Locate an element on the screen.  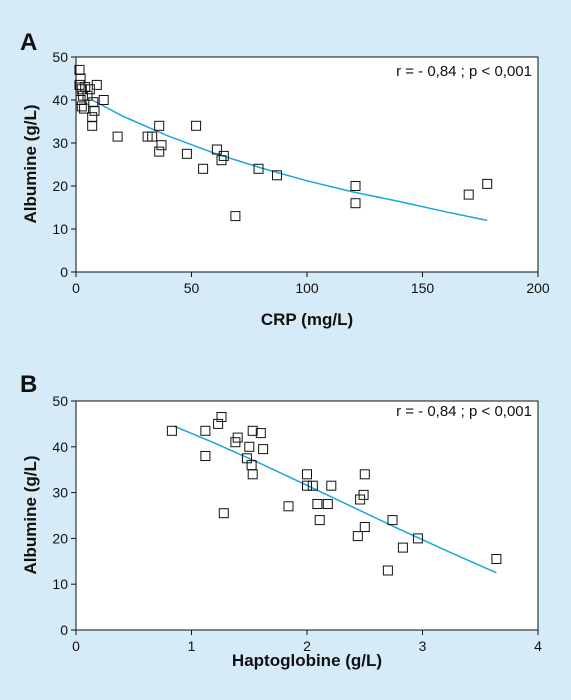
x-axis-title-a: CRP (mg/L) is located at coordinates (307, 319).